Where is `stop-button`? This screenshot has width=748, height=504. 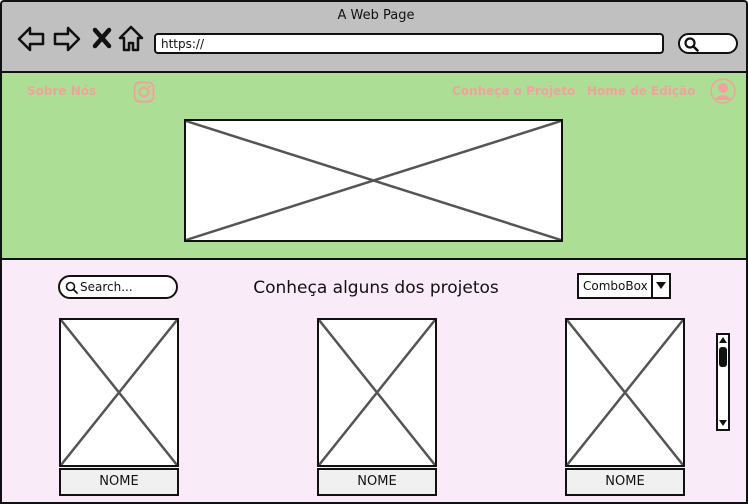 stop-button is located at coordinates (103, 39).